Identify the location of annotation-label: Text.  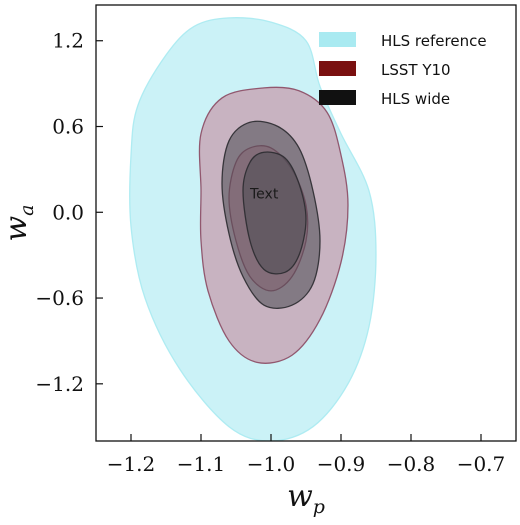
(264, 195).